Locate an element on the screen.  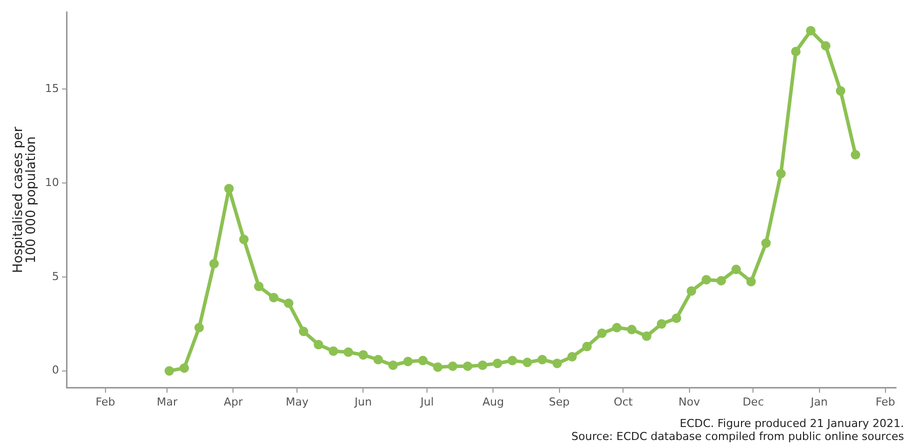
x-tick-label: Dec is located at coordinates (753, 401).